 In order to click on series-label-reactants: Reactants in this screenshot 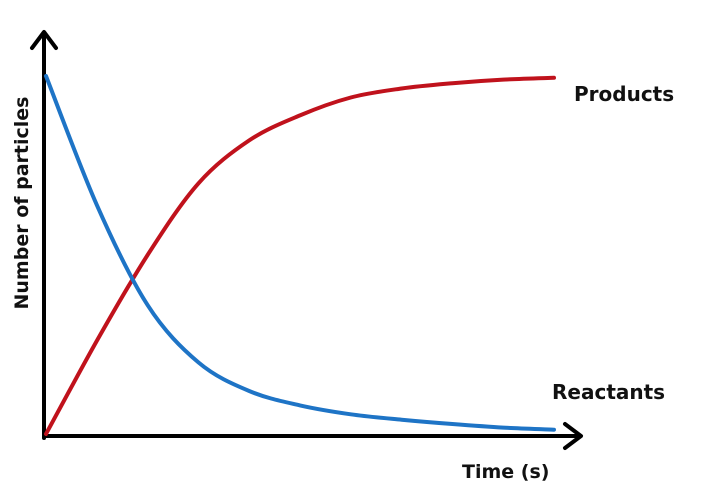, I will do `click(608, 392)`.